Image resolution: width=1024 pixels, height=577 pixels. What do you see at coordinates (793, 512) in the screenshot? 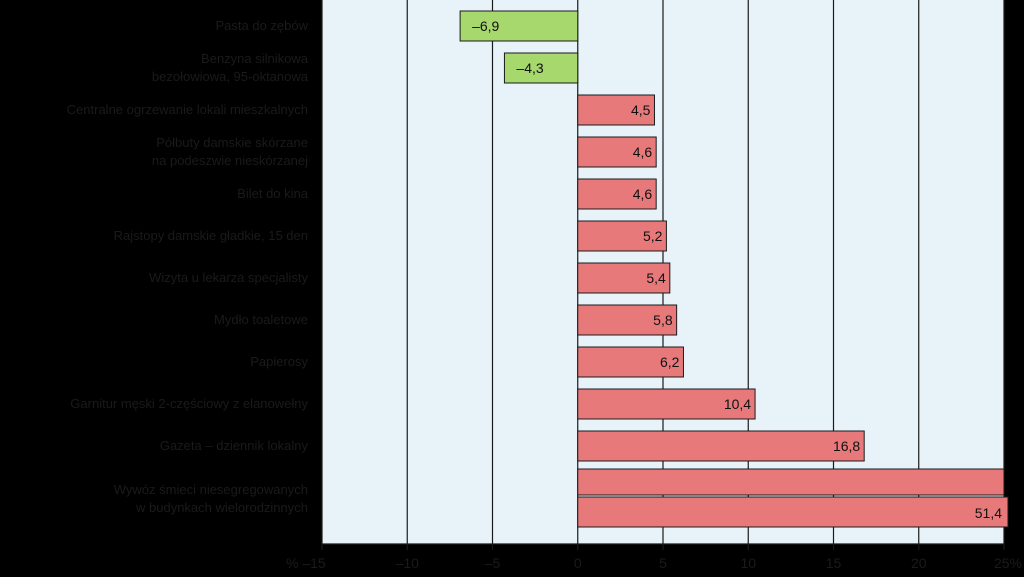
I see `bar-continuation` at bounding box center [793, 512].